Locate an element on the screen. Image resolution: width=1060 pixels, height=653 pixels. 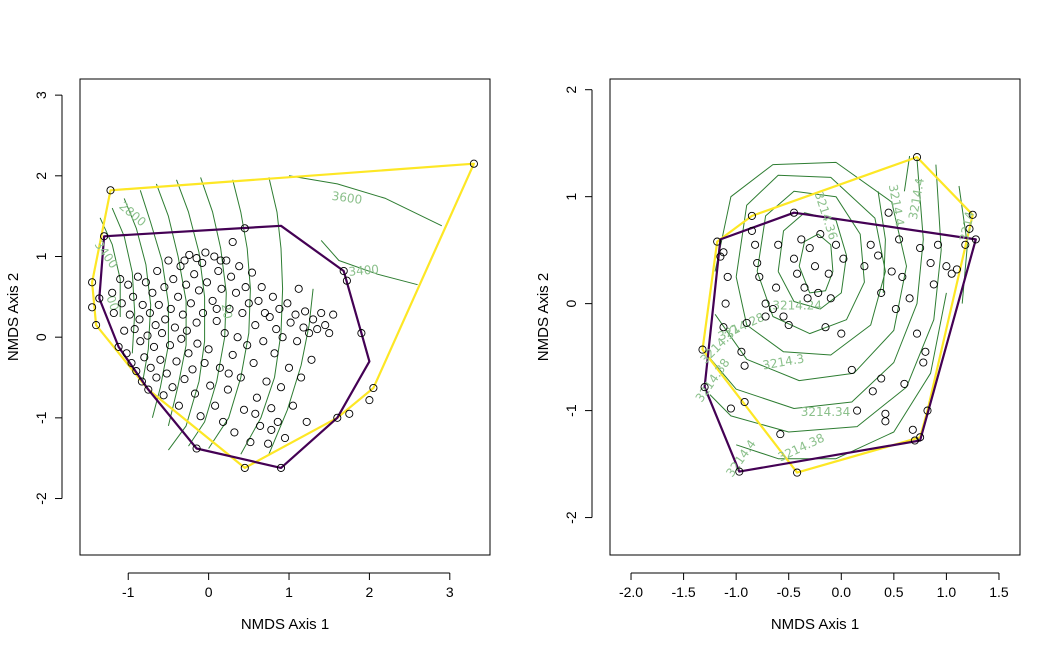
x-tick-label-5: 0.5 is located at coordinates (894, 592).